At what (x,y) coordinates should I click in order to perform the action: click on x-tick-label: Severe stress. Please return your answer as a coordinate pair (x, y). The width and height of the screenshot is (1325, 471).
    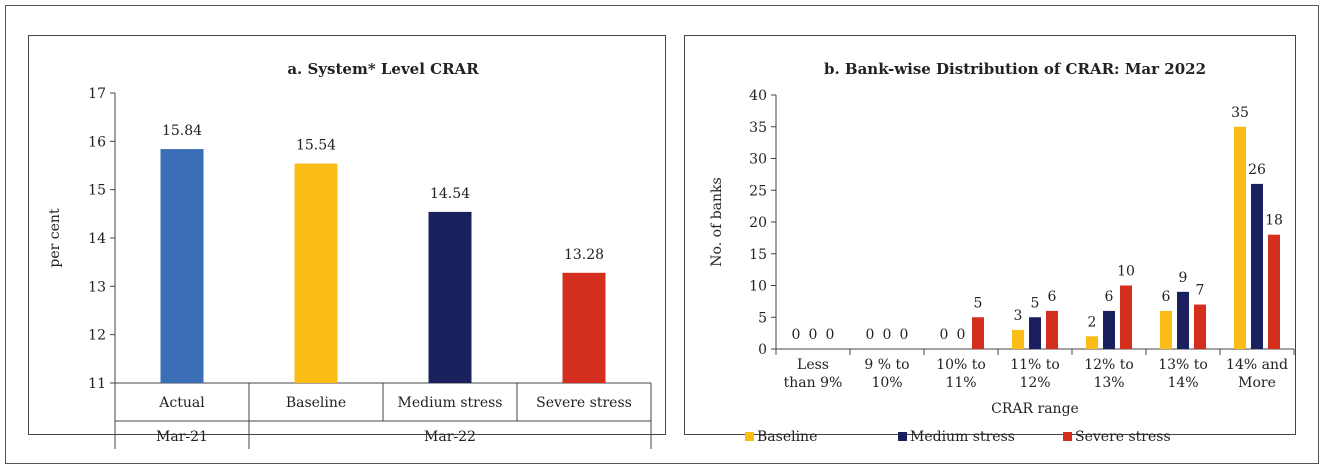
    Looking at the image, I should click on (584, 403).